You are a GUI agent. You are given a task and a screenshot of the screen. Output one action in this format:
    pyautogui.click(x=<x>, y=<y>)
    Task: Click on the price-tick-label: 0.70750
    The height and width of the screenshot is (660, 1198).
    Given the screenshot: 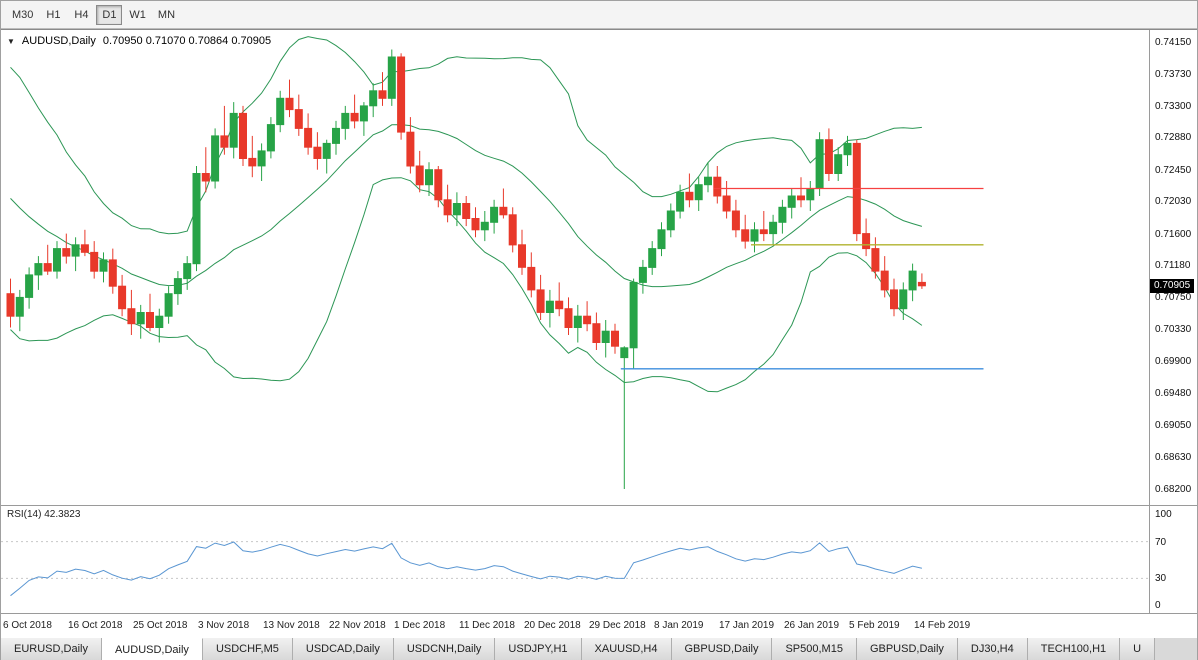 What is the action you would take?
    pyautogui.click(x=1173, y=297)
    